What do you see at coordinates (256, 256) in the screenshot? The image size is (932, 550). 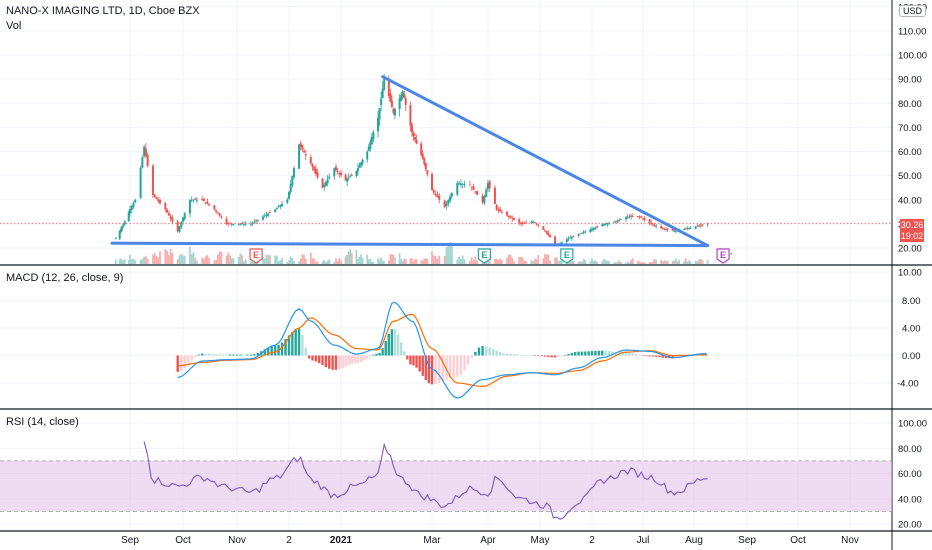 I see `earnings-marker: E` at bounding box center [256, 256].